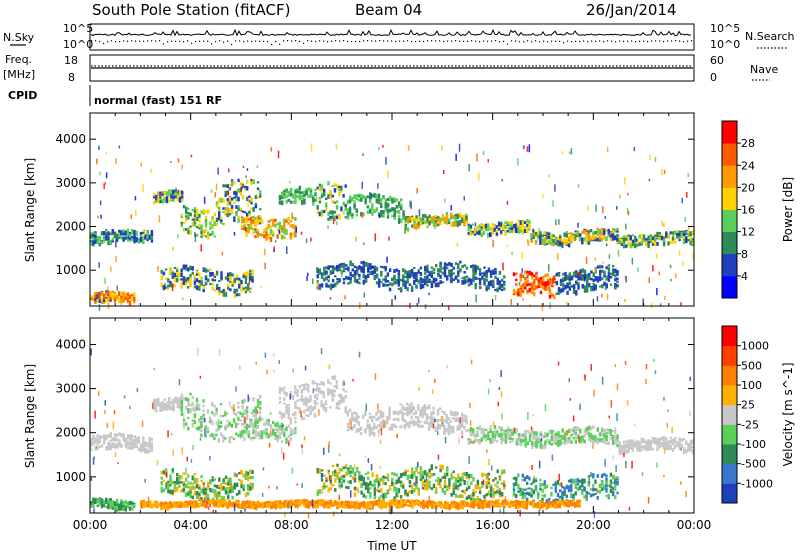  Describe the element at coordinates (71, 60) in the screenshot. I see `freq-tick-top: 18` at that location.